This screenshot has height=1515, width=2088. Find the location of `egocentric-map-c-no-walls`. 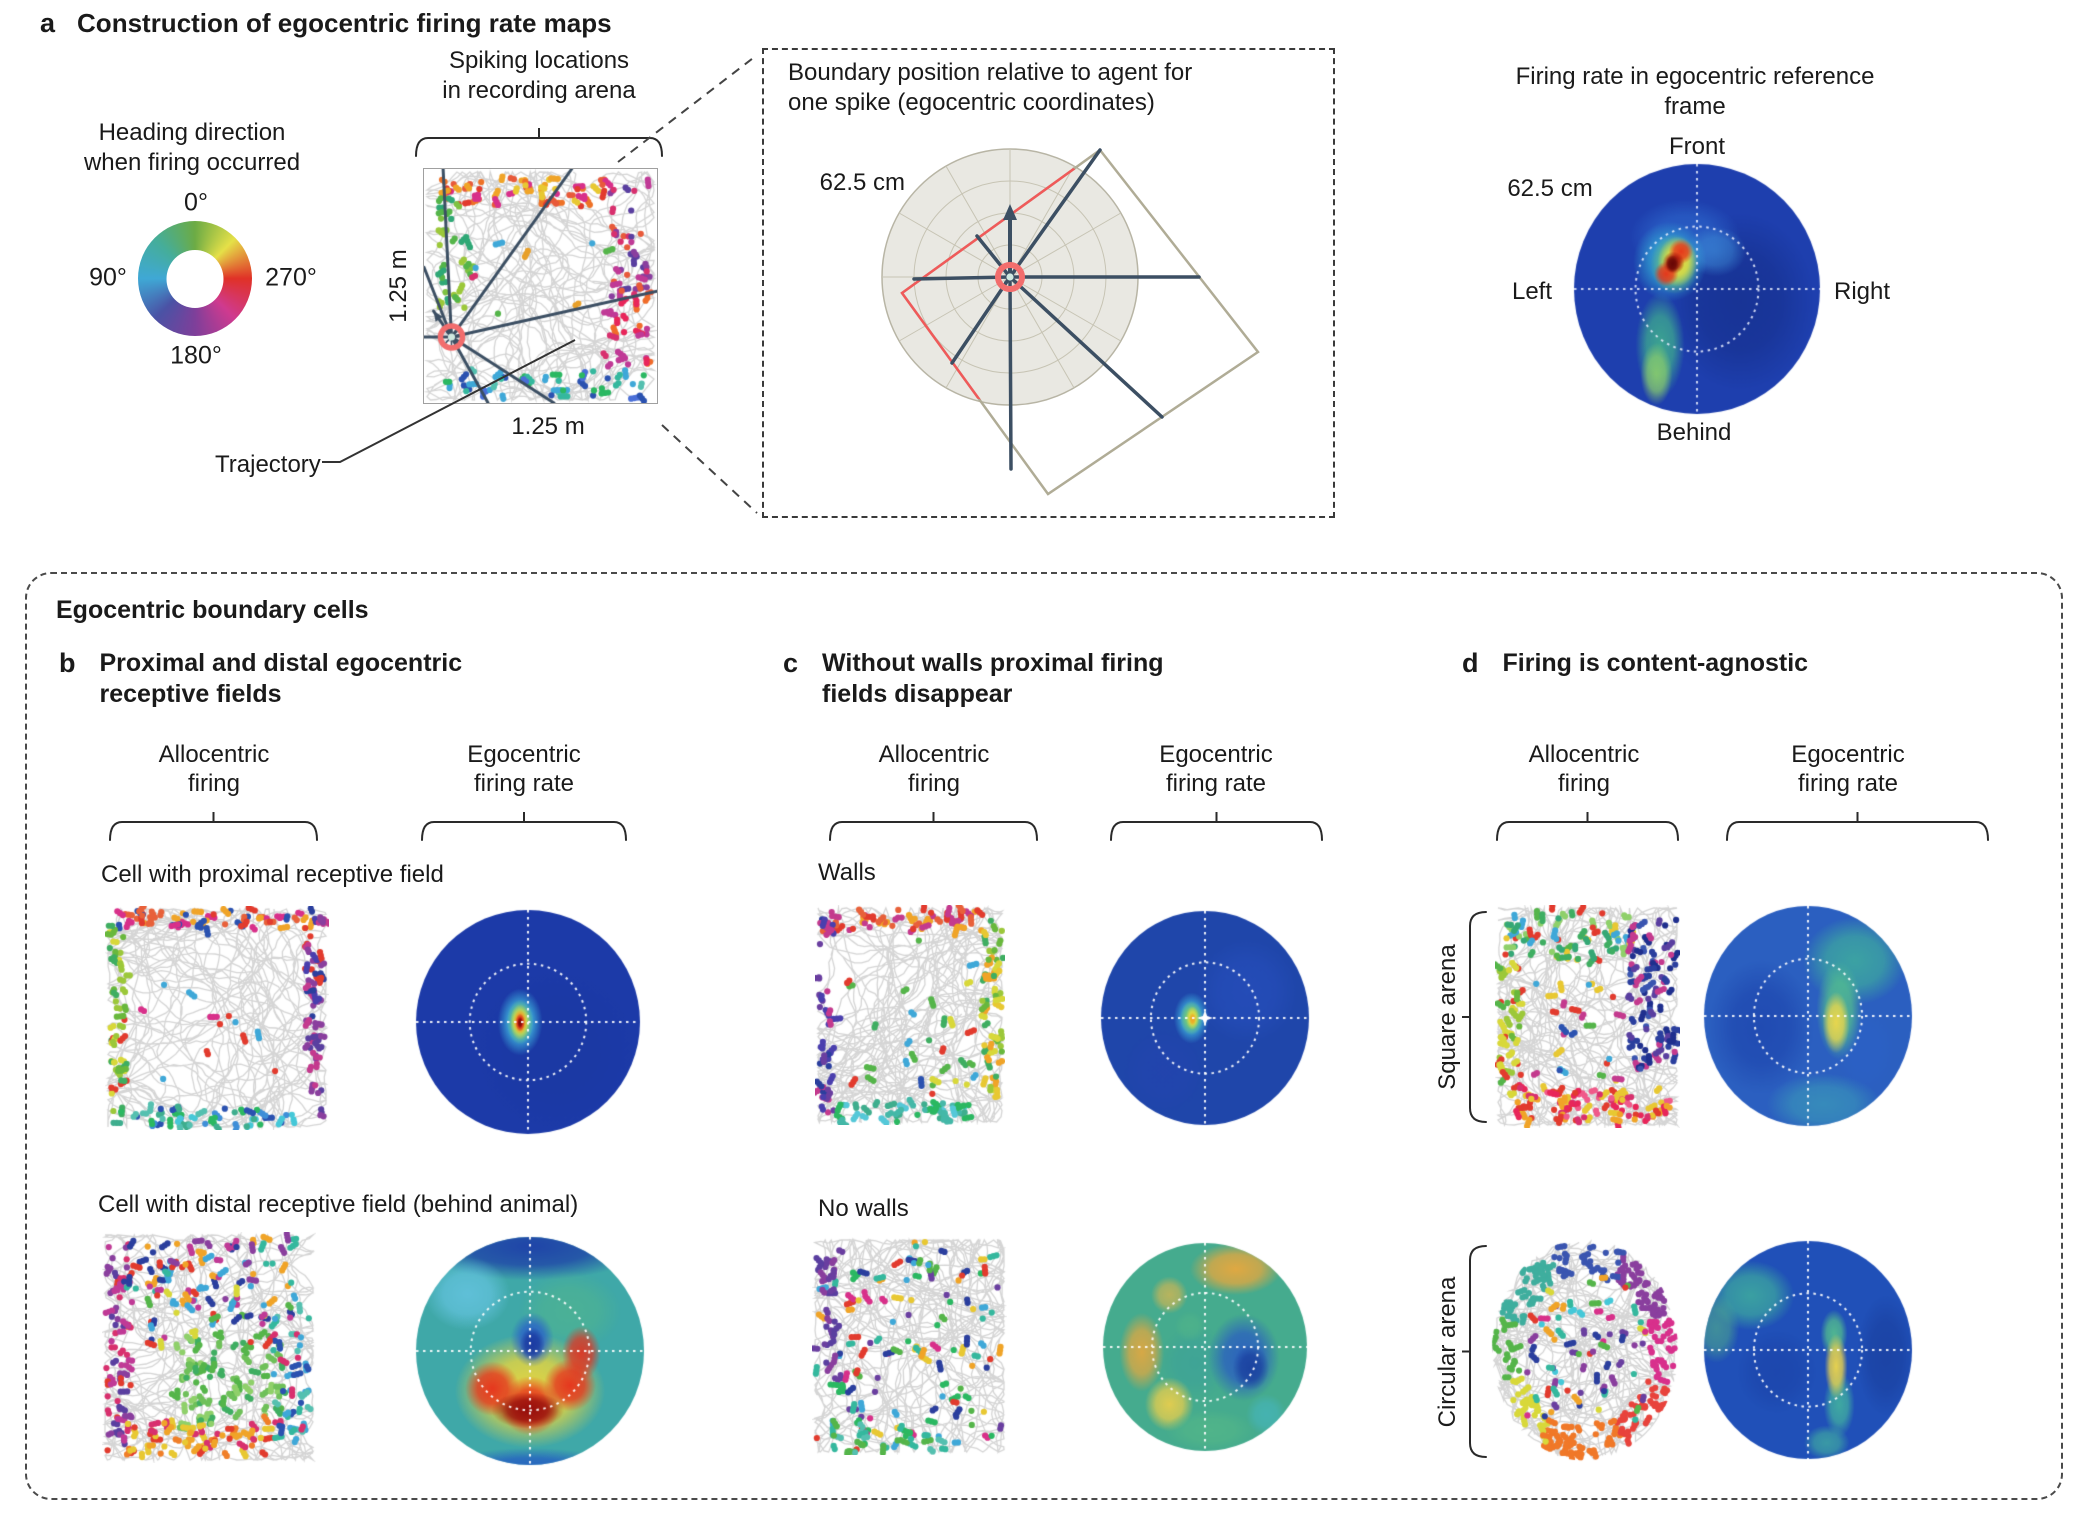

egocentric-map-c-no-walls is located at coordinates (1205, 1347).